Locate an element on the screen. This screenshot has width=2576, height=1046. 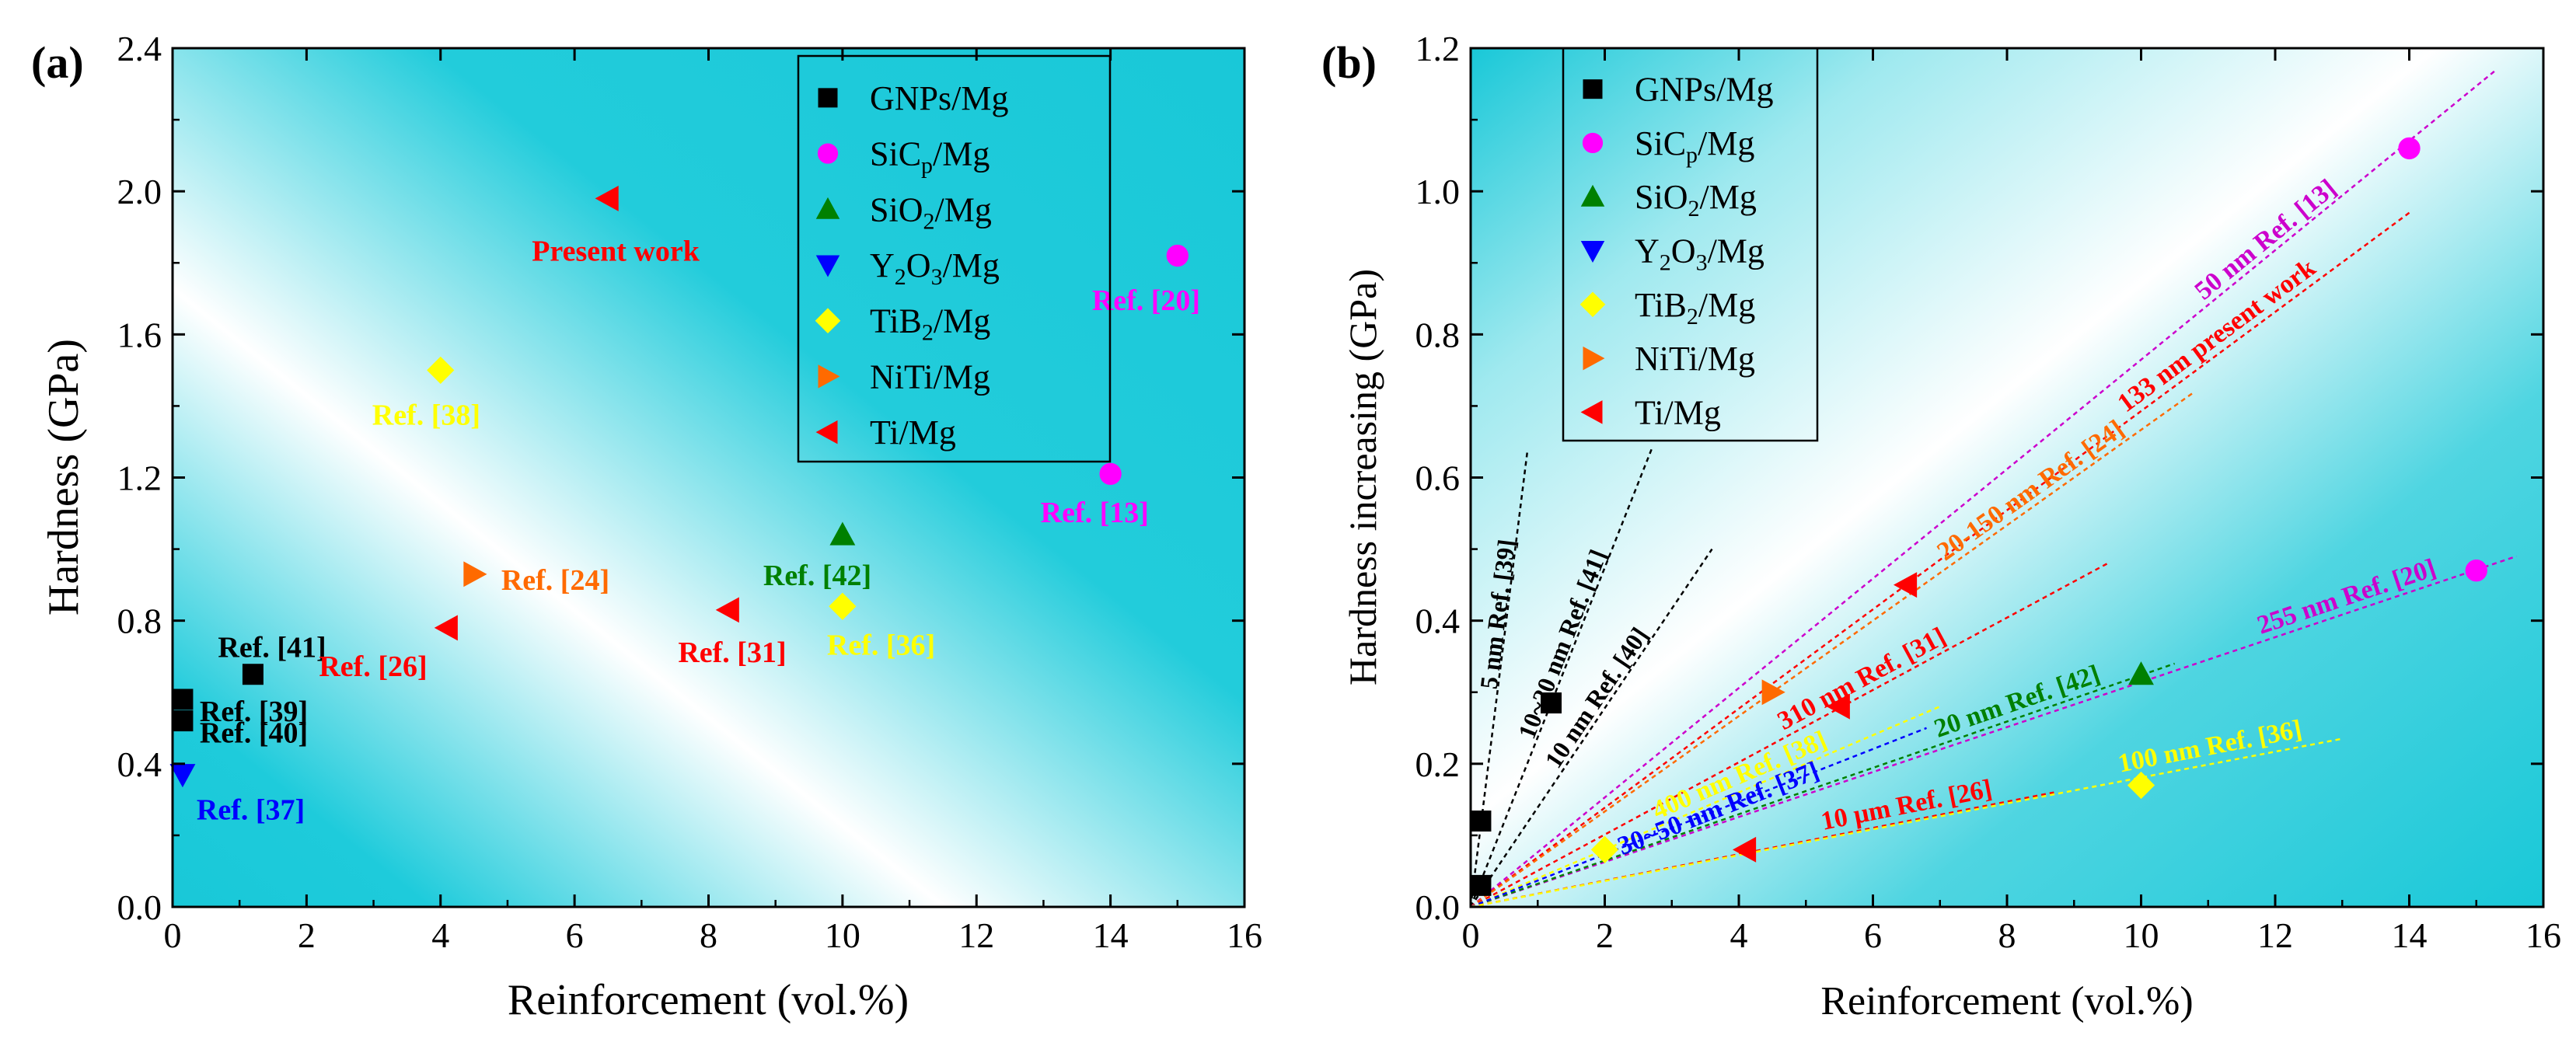
y-tick-label: 0.2 is located at coordinates (1438, 764).